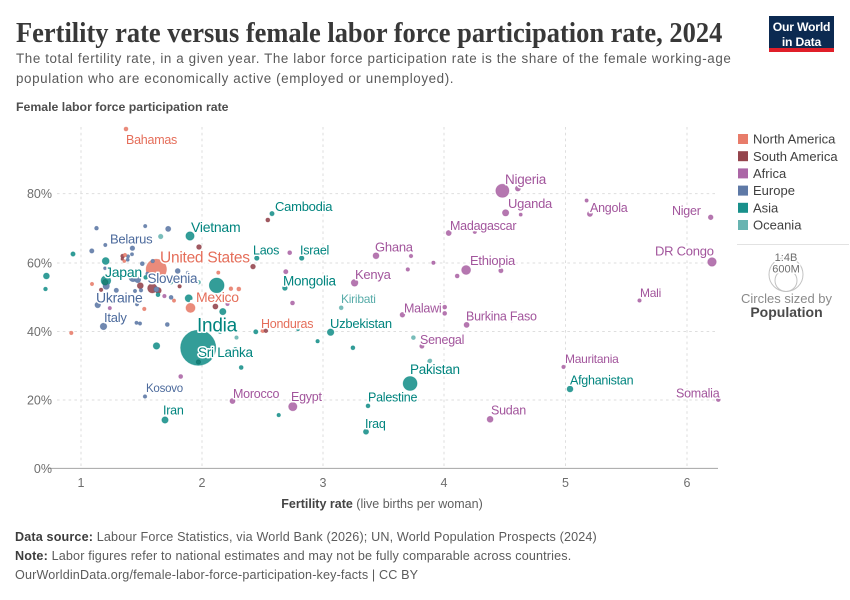 The image size is (850, 600). What do you see at coordinates (501, 316) in the screenshot?
I see `svg-text: Burkina Faso` at bounding box center [501, 316].